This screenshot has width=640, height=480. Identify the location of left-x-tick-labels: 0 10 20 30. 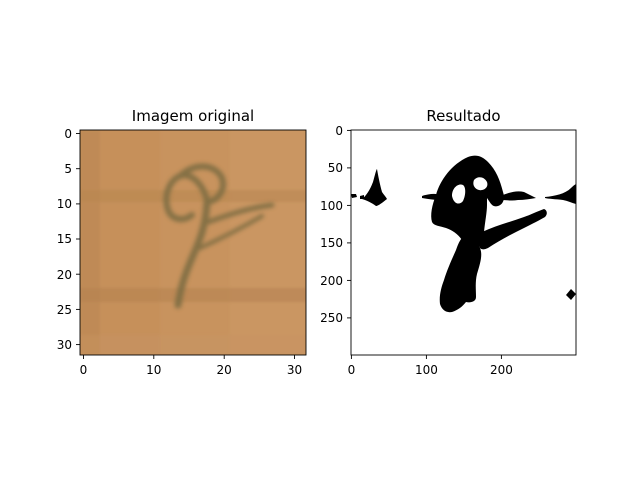
(191, 370).